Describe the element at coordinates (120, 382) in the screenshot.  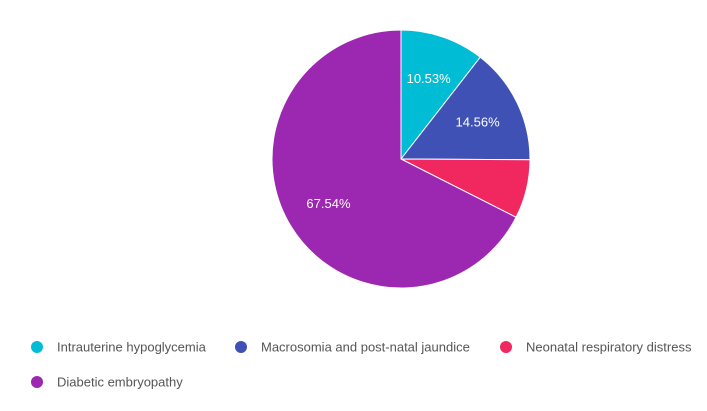
I see `legend-label: Diabetic embryopathy` at that location.